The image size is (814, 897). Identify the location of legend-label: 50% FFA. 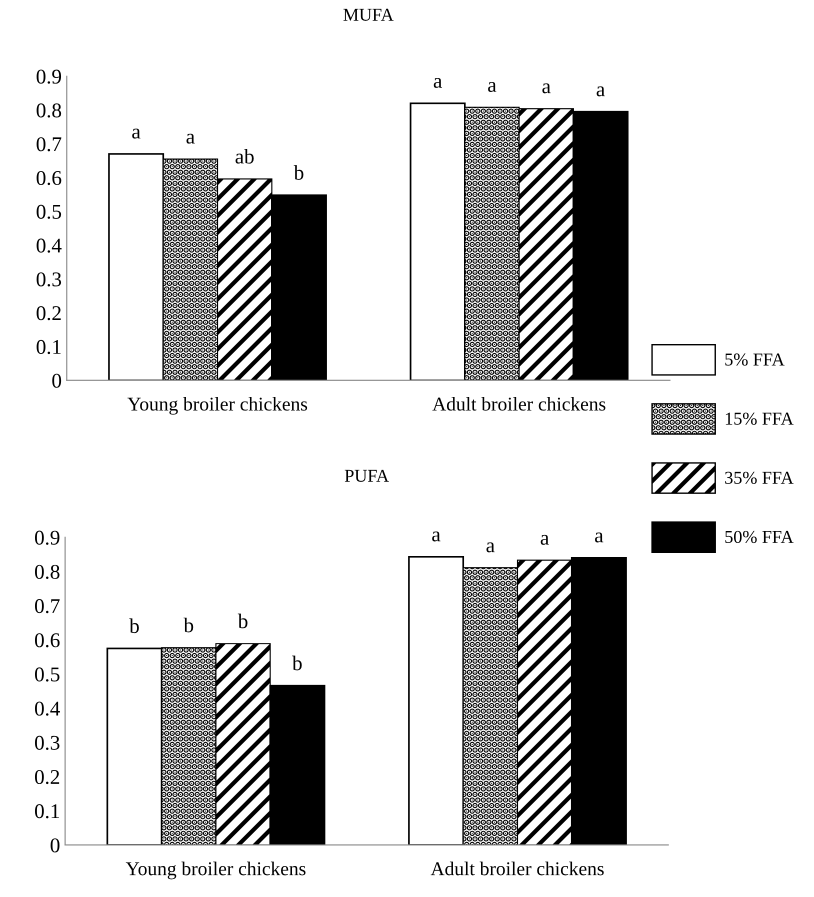
(759, 537).